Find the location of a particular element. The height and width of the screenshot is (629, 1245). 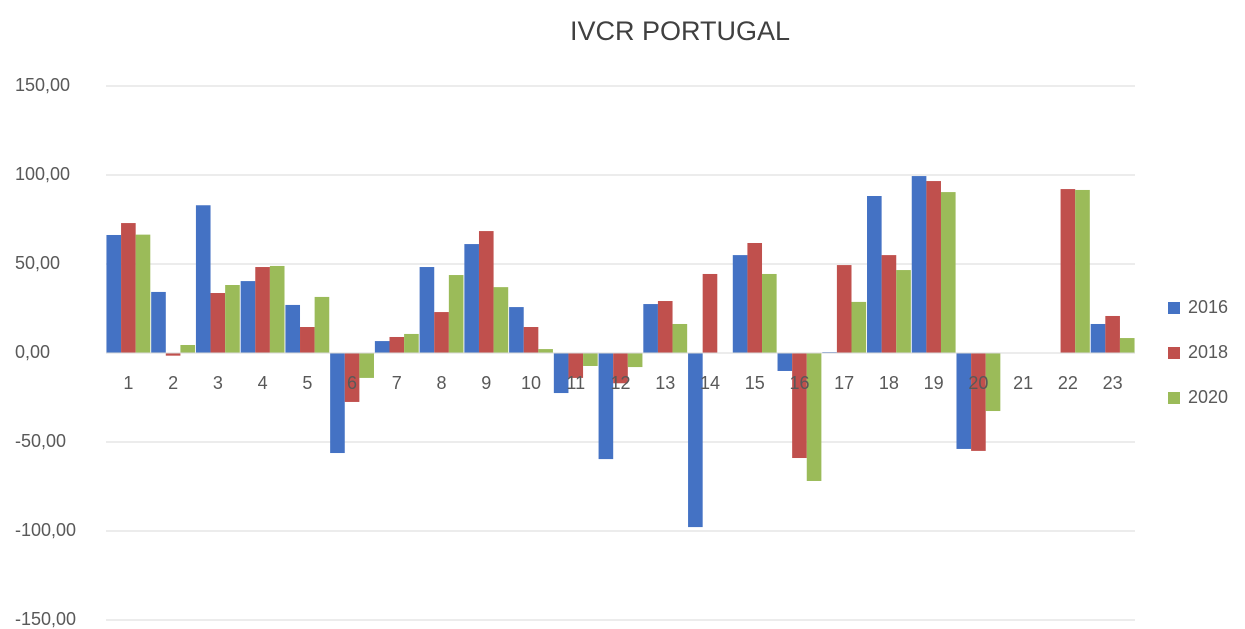

x-tick-label: 17 is located at coordinates (844, 383).